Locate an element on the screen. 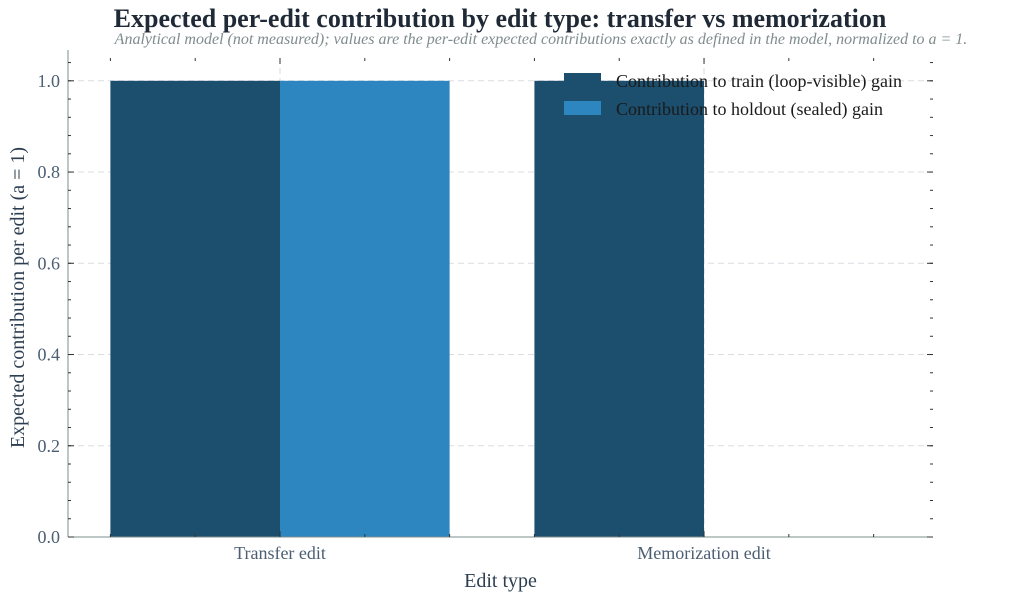  y-tick-label: 0.0 is located at coordinates (49, 537).